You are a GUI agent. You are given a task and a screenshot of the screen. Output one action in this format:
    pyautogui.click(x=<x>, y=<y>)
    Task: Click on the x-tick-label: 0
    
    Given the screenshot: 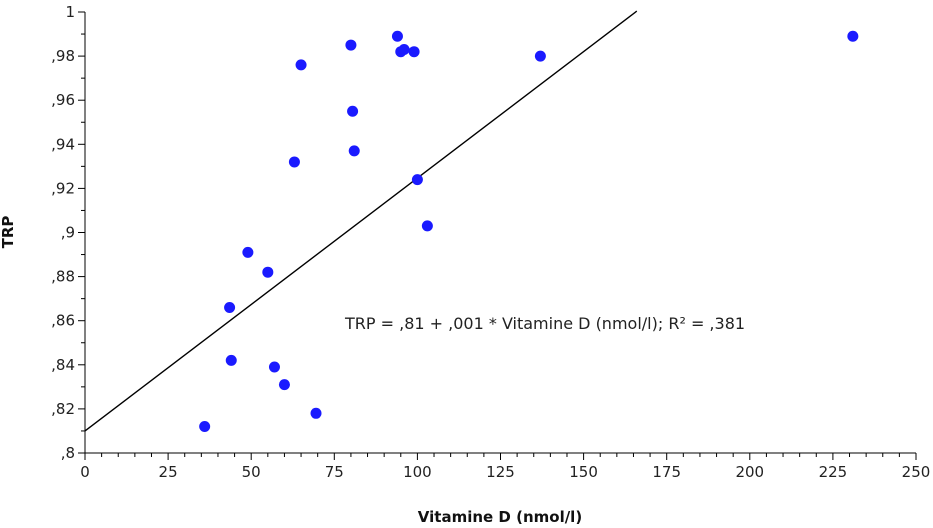 What is the action you would take?
    pyautogui.click(x=85, y=472)
    